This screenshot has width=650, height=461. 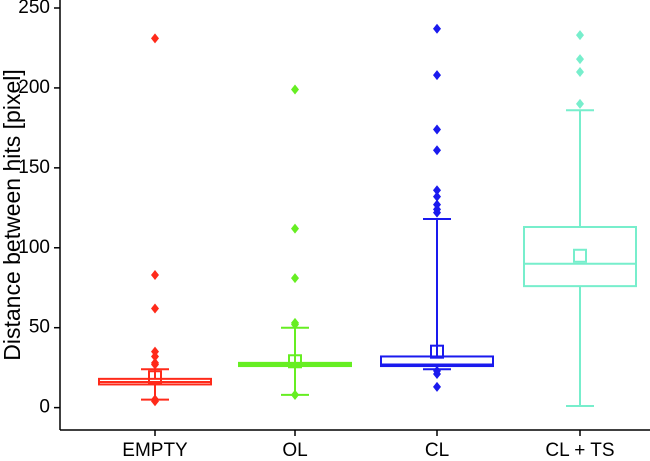 What do you see at coordinates (39, 327) in the screenshot?
I see `y-tick-label: 50` at bounding box center [39, 327].